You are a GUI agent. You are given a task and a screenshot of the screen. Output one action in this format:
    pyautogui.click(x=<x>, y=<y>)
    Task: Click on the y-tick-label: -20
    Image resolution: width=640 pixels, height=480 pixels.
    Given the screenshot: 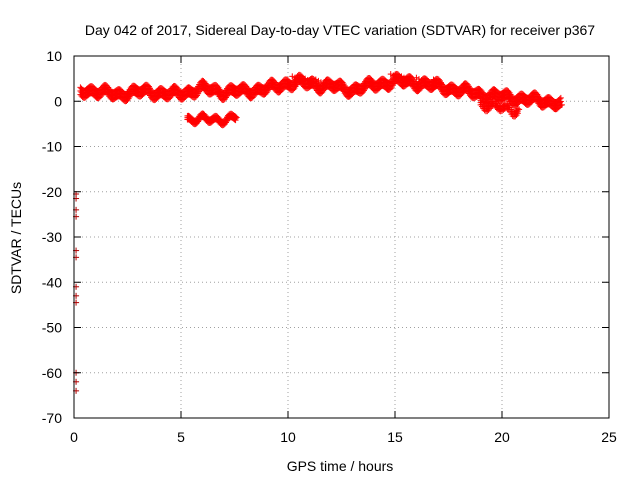 What is the action you would take?
    pyautogui.click(x=52, y=192)
    